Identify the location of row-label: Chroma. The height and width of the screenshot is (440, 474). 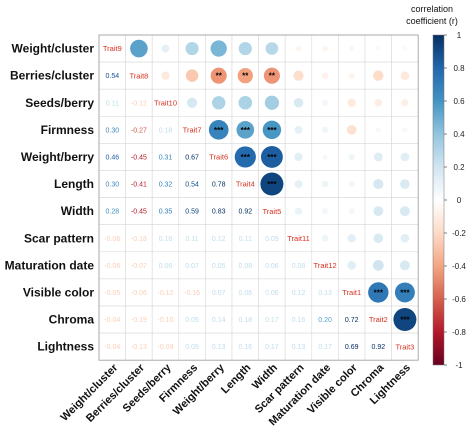
(72, 320).